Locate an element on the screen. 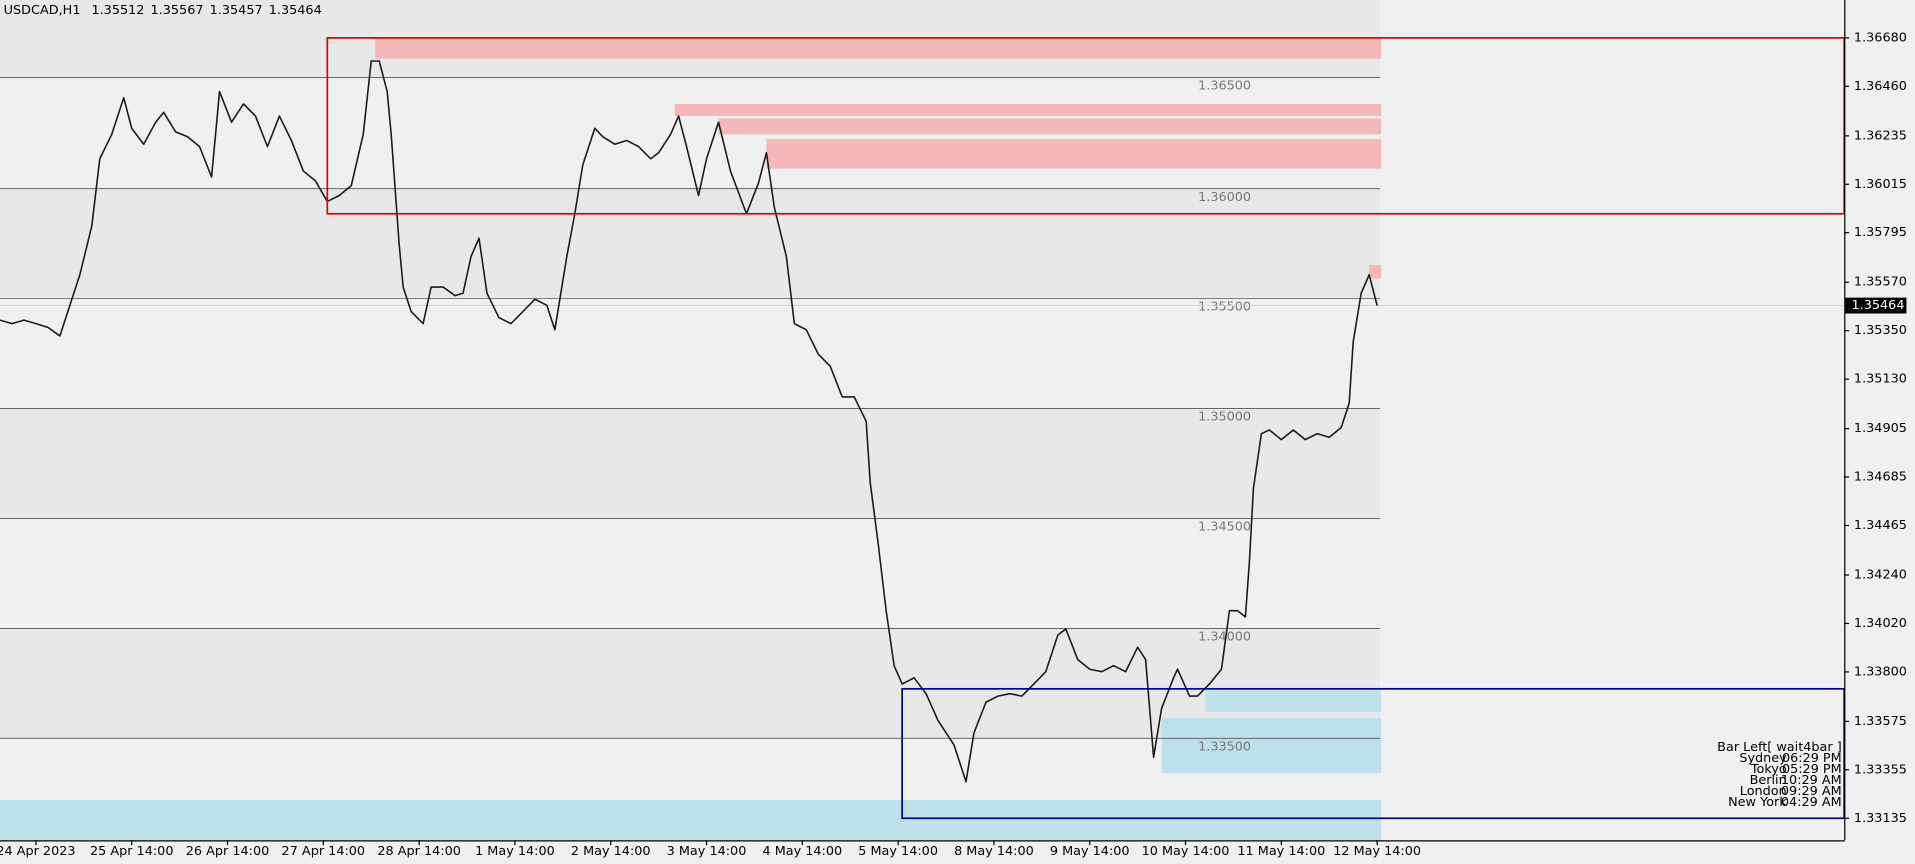 The width and height of the screenshot is (1915, 864). x-tick-label: 8 May 14:00 is located at coordinates (994, 851).